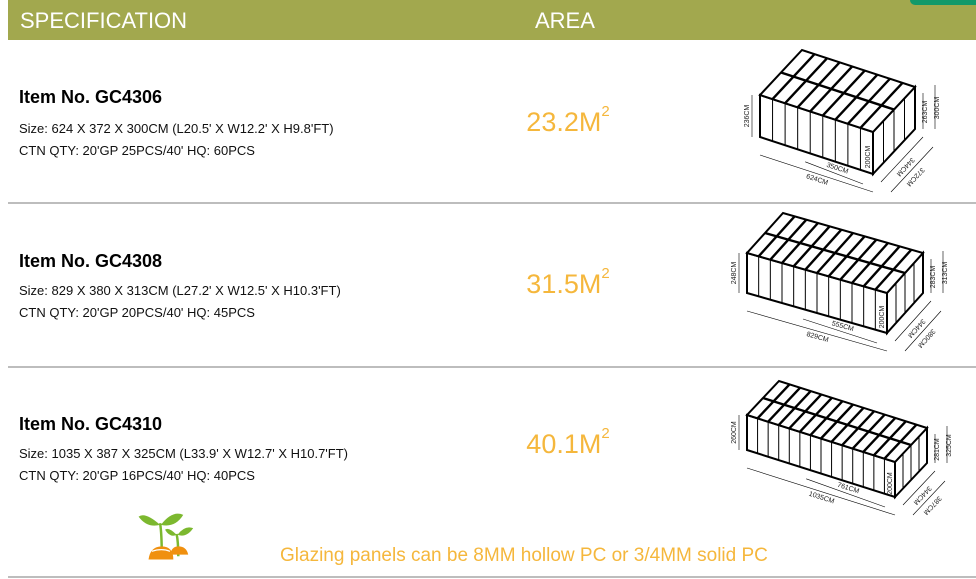 The height and width of the screenshot is (579, 976). I want to click on sprout-icon, so click(166, 536).